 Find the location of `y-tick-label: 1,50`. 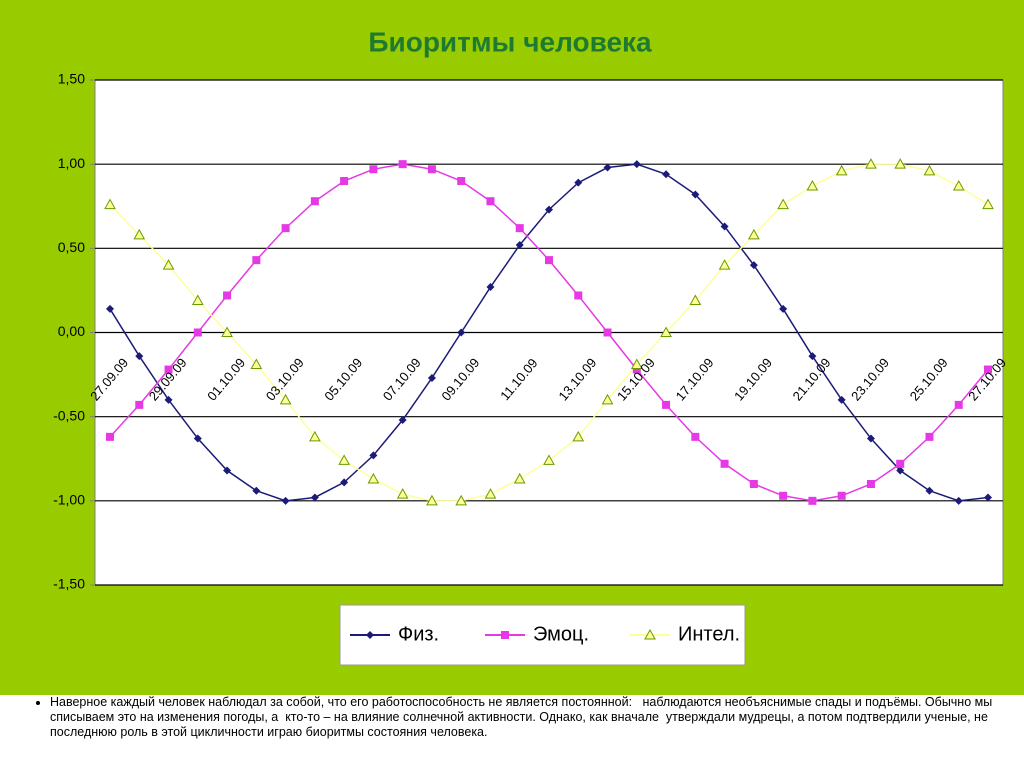

y-tick-label: 1,50 is located at coordinates (71, 79).